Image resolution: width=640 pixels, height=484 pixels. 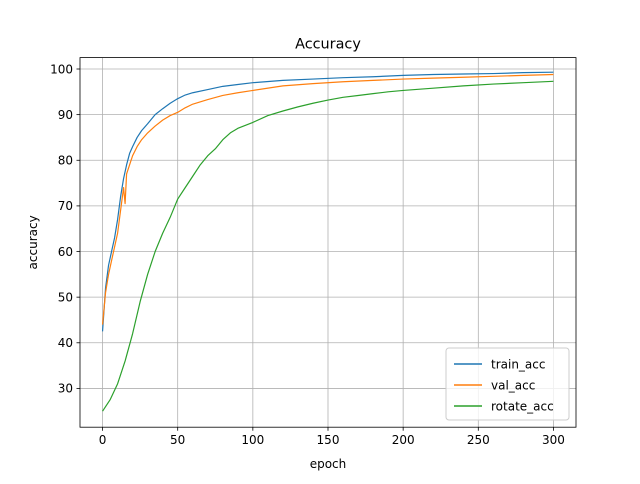 What do you see at coordinates (177, 440) in the screenshot?
I see `x-tick-label: 50` at bounding box center [177, 440].